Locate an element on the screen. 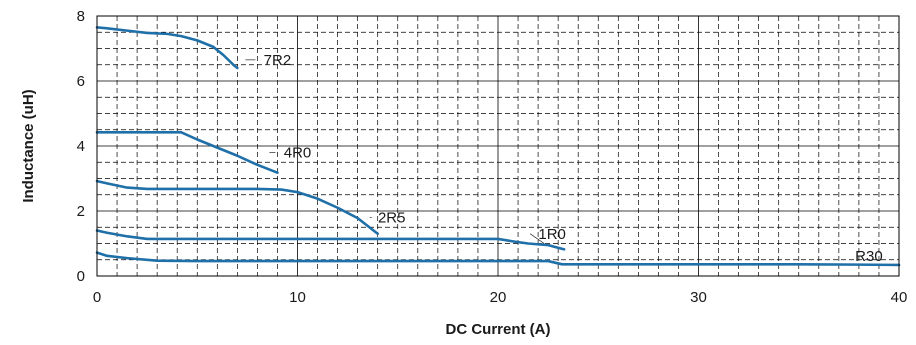 The image size is (916, 345). series-line-4r0 is located at coordinates (187, 152).